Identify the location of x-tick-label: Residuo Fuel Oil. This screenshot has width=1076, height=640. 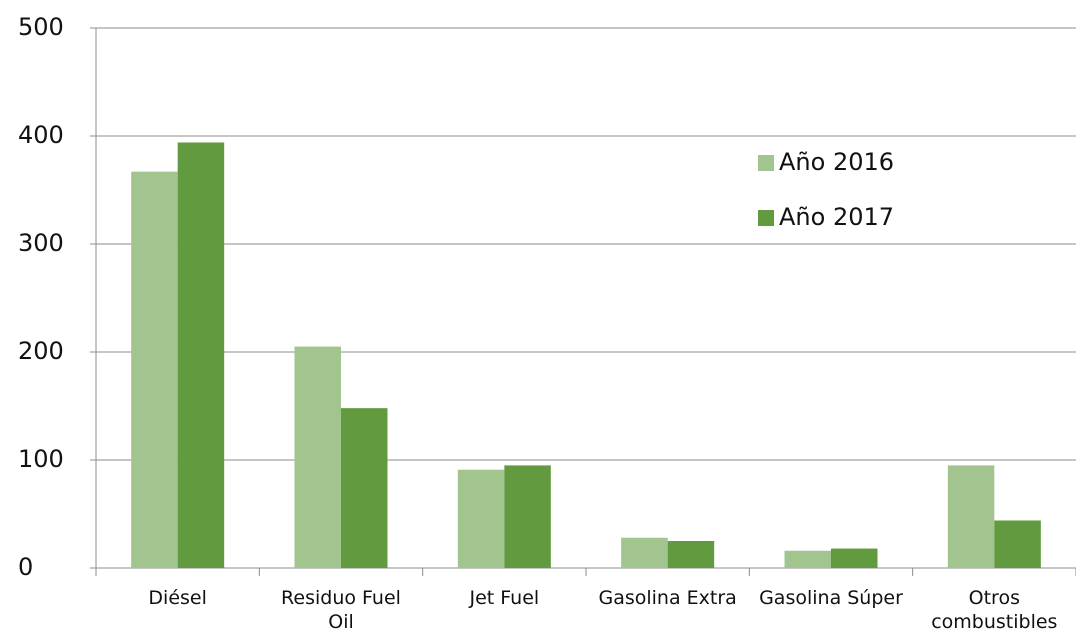
(341, 610).